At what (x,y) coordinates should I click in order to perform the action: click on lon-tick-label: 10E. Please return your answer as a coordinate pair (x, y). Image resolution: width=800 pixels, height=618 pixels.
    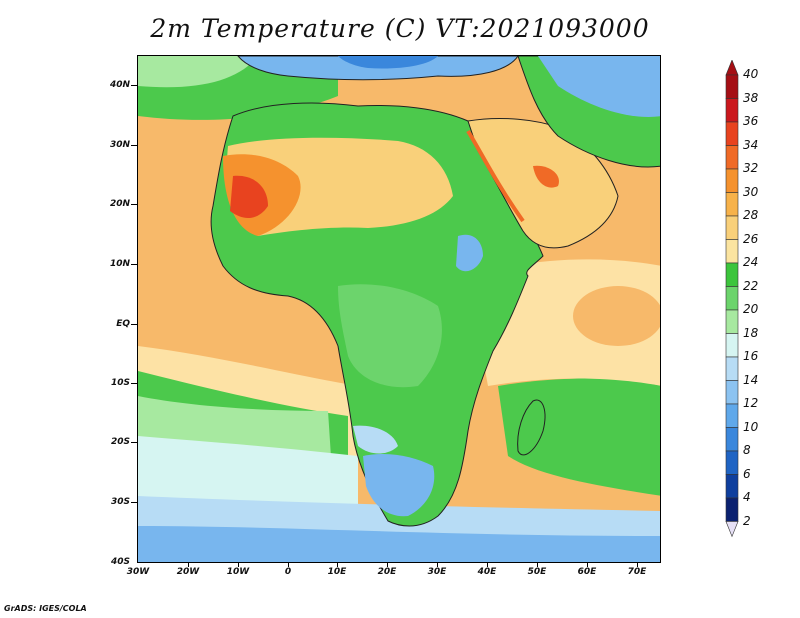
    Looking at the image, I should click on (337, 572).